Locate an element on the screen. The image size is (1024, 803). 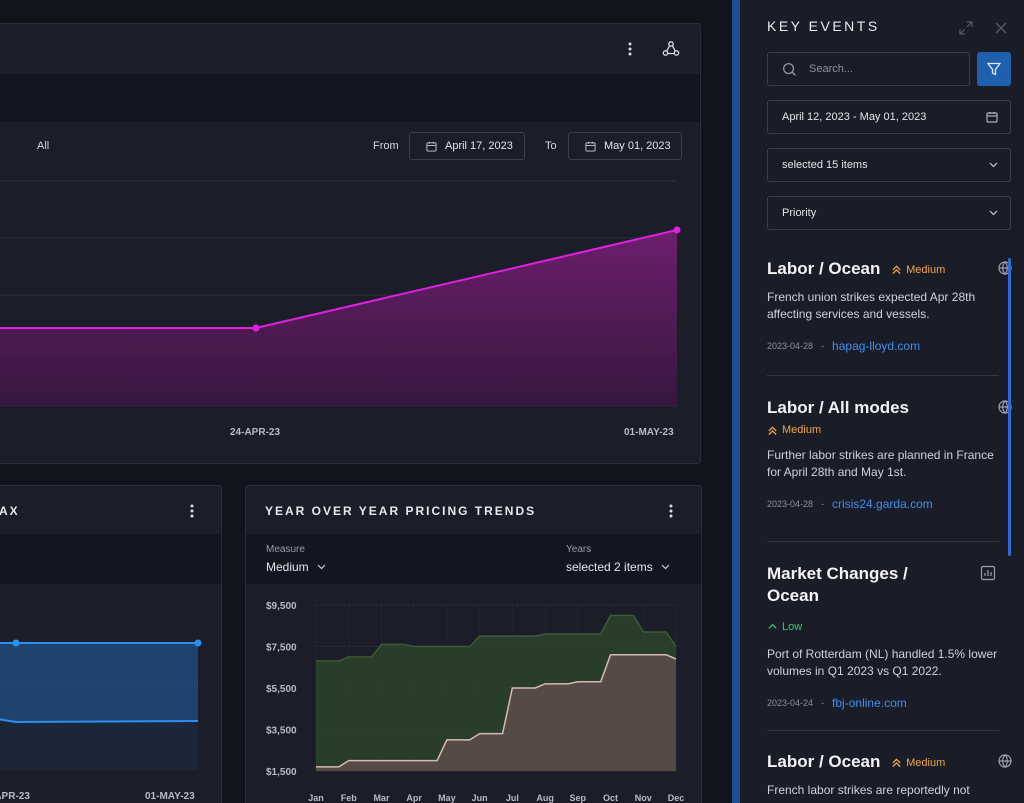
measure-strip is located at coordinates (473, 559).